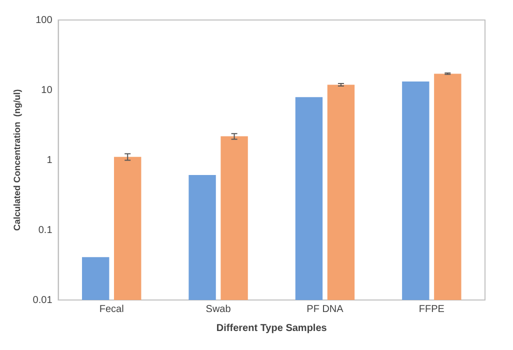 This screenshot has width=513, height=350. I want to click on y-tick-label: 1, so click(49, 160).